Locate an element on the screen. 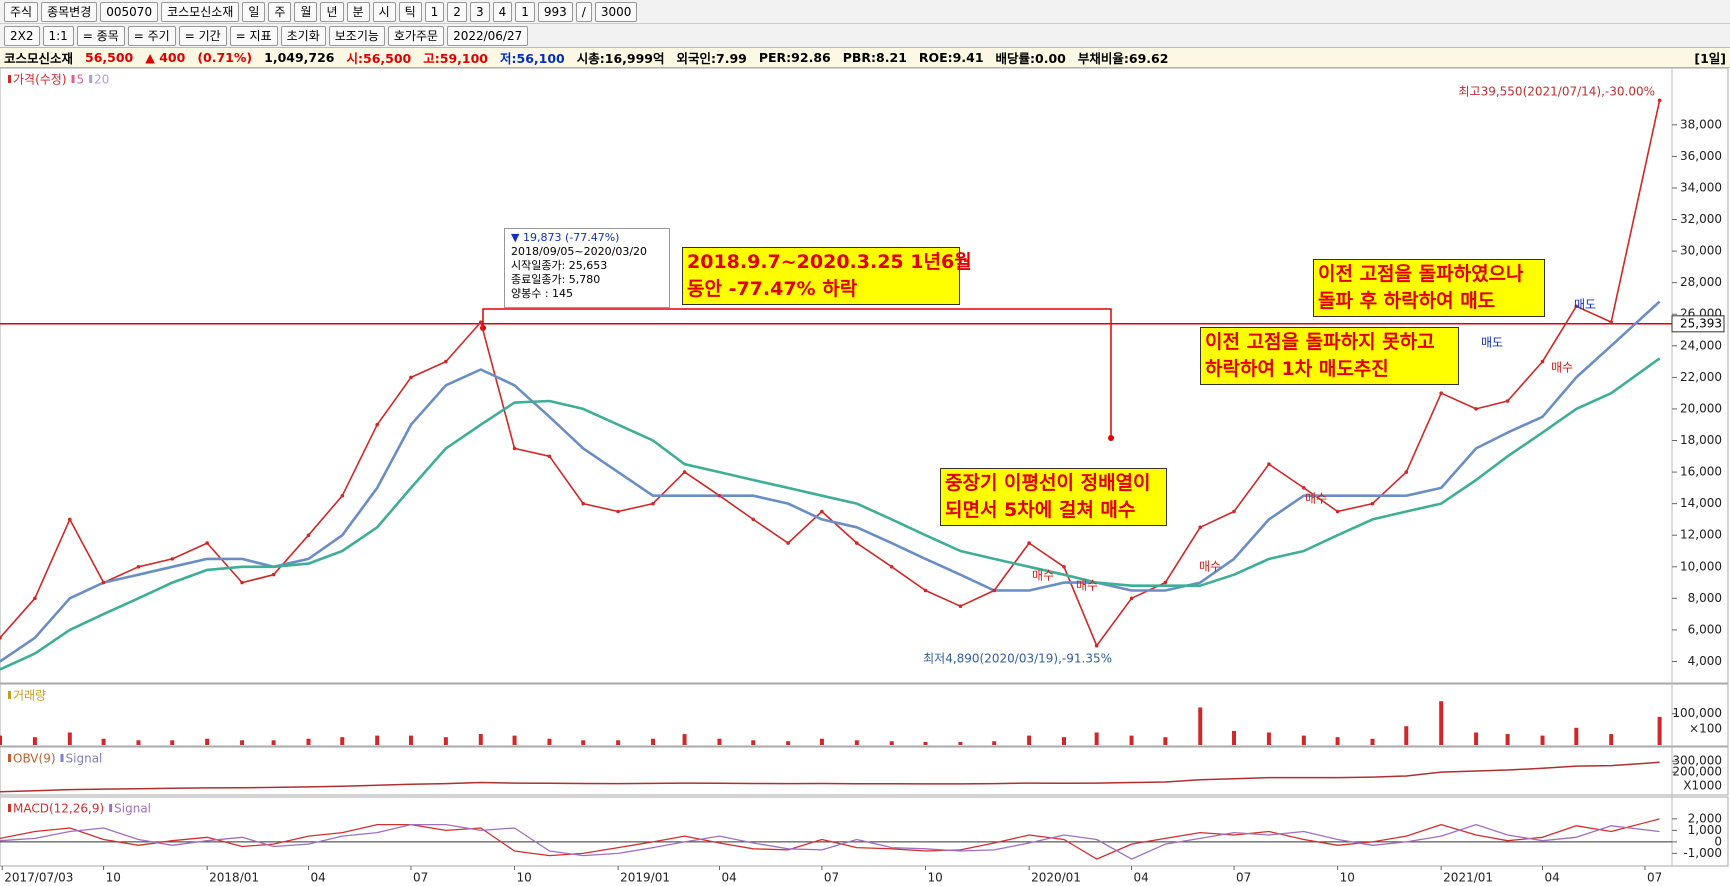  x-tick-label: 2018/01 is located at coordinates (234, 878).